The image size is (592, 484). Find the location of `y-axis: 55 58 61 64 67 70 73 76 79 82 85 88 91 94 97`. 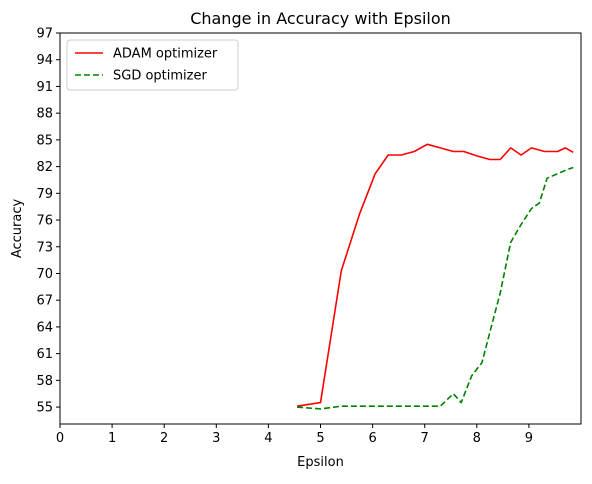

y-axis: 55 58 61 64 67 70 73 76 79 82 85 88 91 94 97 is located at coordinates (48, 221).